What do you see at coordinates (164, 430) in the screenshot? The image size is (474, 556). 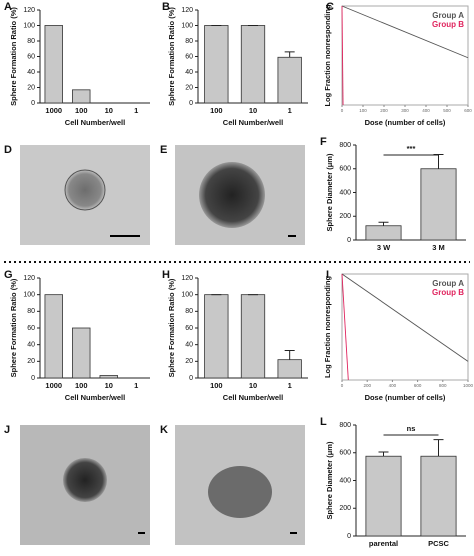 I see `panel-letter: K` at bounding box center [164, 430].